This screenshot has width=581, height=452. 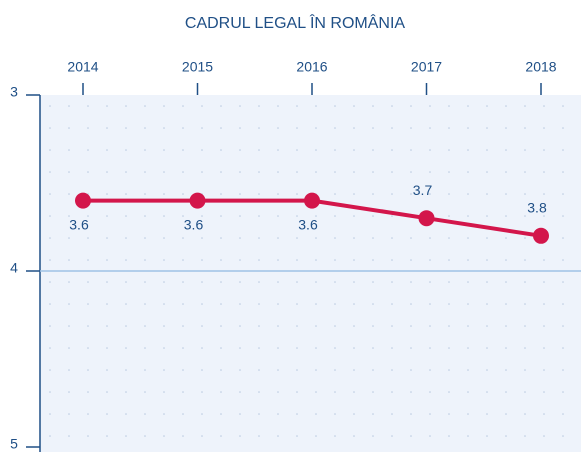 What do you see at coordinates (540, 67) in the screenshot?
I see `x-tick-label: 2018` at bounding box center [540, 67].